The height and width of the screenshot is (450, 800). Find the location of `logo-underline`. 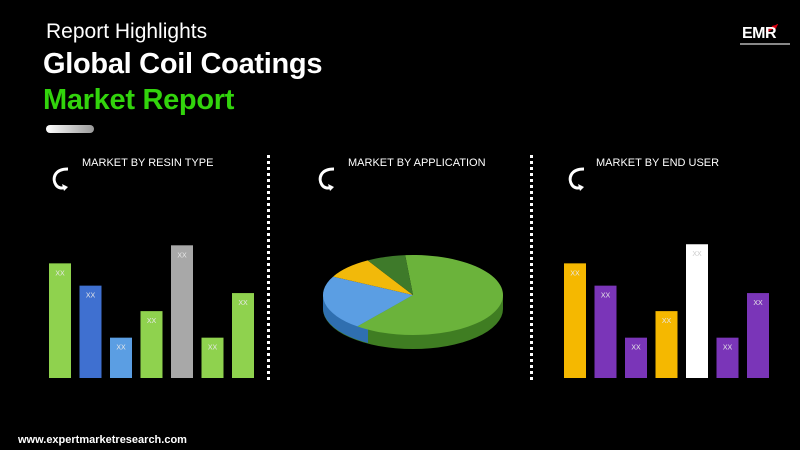

logo-underline is located at coordinates (765, 44).